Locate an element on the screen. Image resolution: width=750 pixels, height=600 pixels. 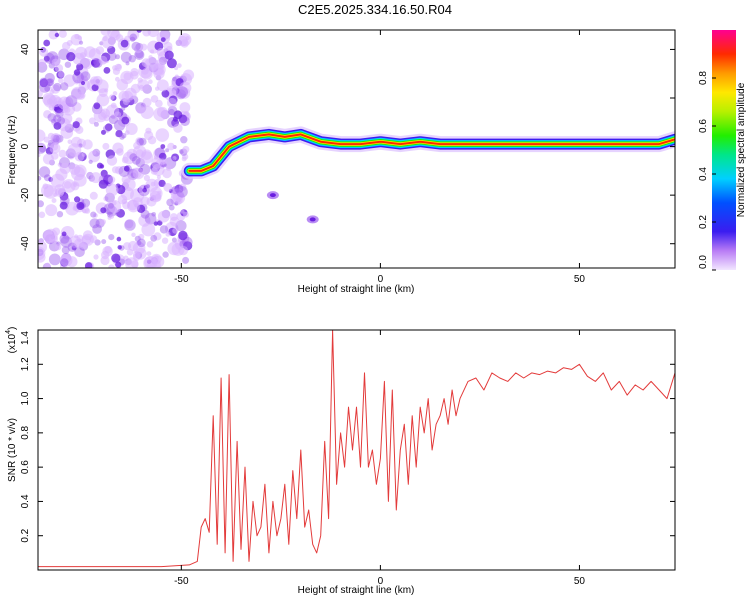
spec-xtick-label: 50 is located at coordinates (580, 279).